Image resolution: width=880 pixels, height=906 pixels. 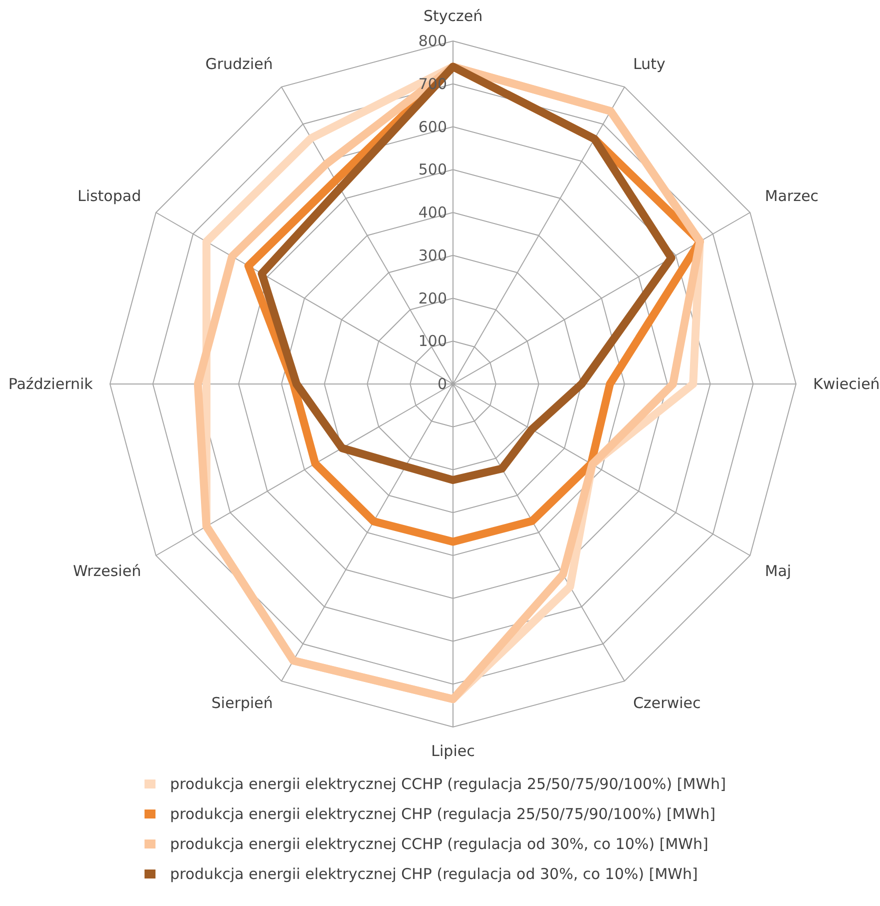 I want to click on y-tick-label: 300, so click(x=432, y=255).